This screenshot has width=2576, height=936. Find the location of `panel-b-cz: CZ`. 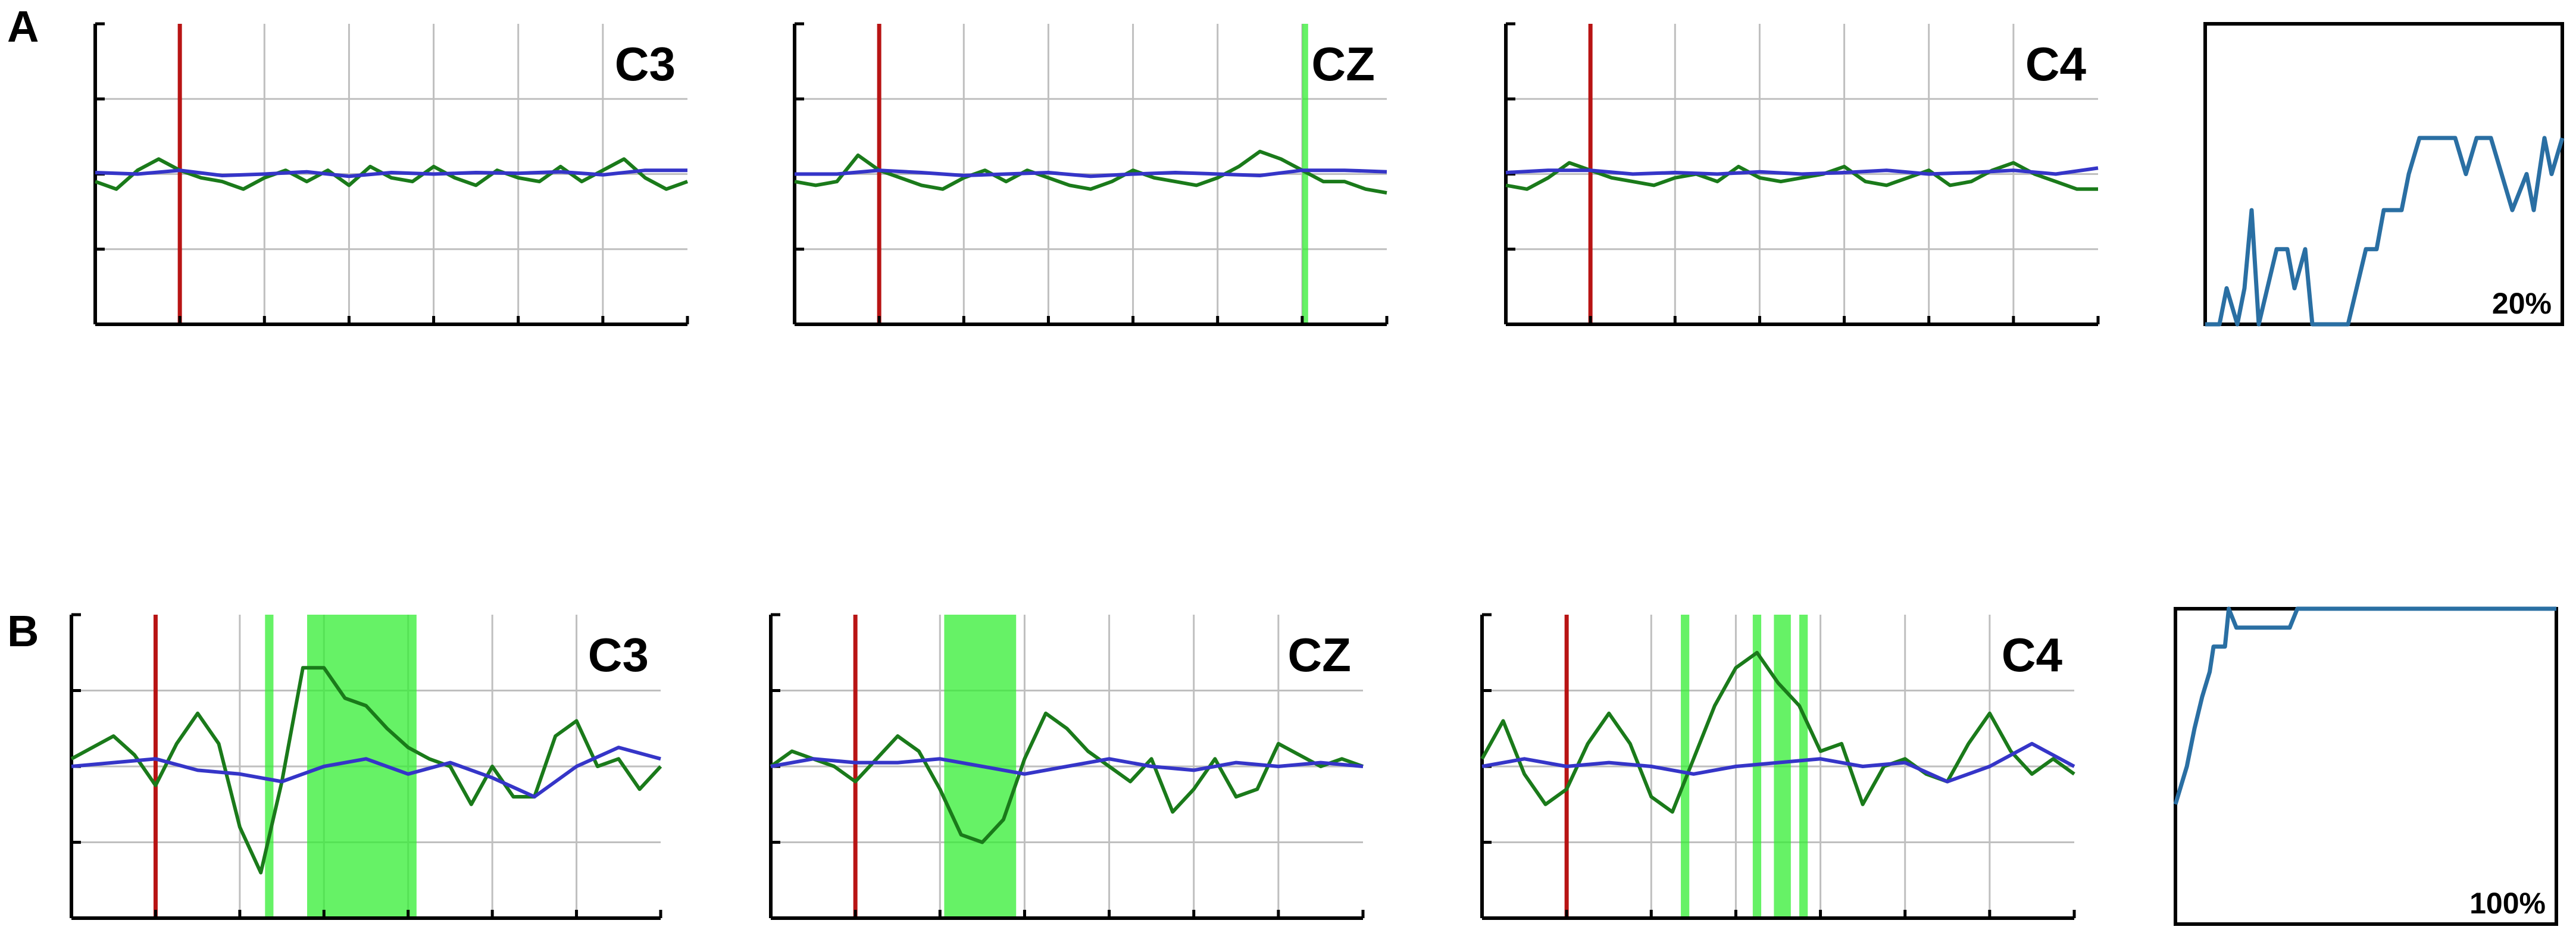

panel-b-cz: CZ is located at coordinates (1067, 766).